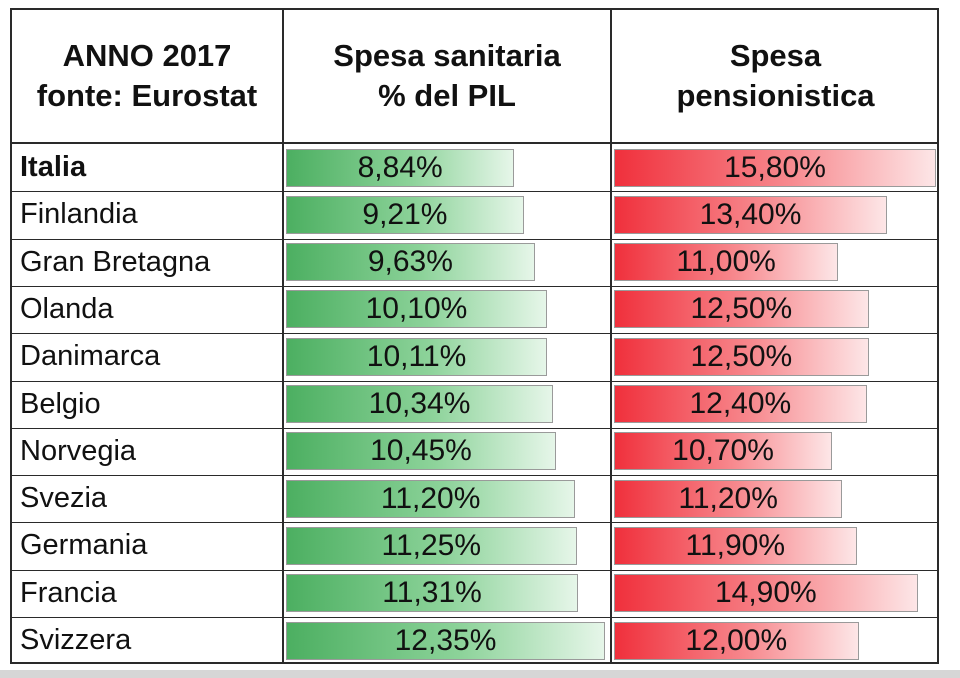 This screenshot has height=678, width=960. Describe the element at coordinates (78, 450) in the screenshot. I see `country-label: Norvegia` at that location.